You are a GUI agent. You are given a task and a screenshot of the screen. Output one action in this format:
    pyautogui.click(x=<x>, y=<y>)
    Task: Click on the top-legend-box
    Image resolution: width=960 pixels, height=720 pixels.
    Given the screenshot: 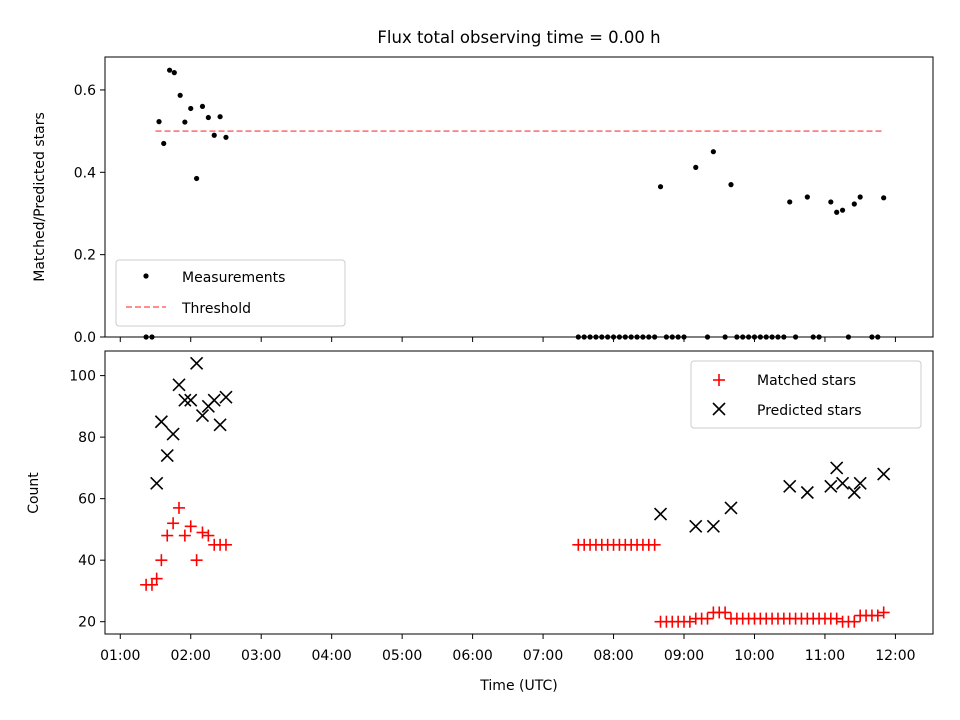 What is the action you would take?
    pyautogui.click(x=230, y=293)
    